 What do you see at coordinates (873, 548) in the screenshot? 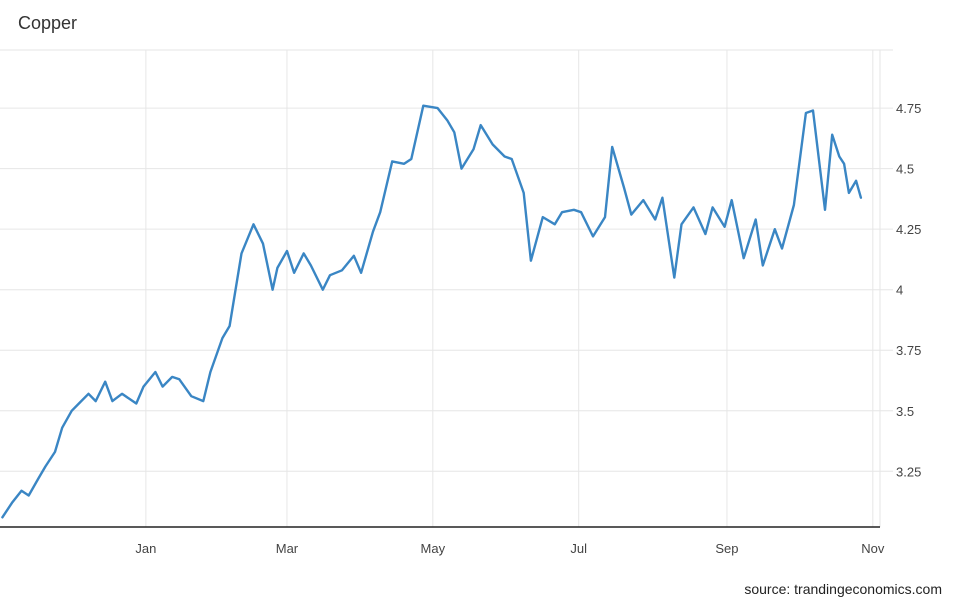
I see `x-tick-label: Nov` at bounding box center [873, 548].